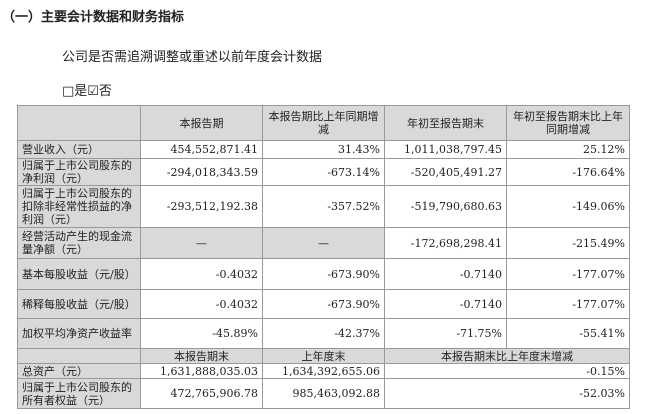  What do you see at coordinates (201, 206) in the screenshot?
I see `cell: -293,512,192.38` at bounding box center [201, 206].